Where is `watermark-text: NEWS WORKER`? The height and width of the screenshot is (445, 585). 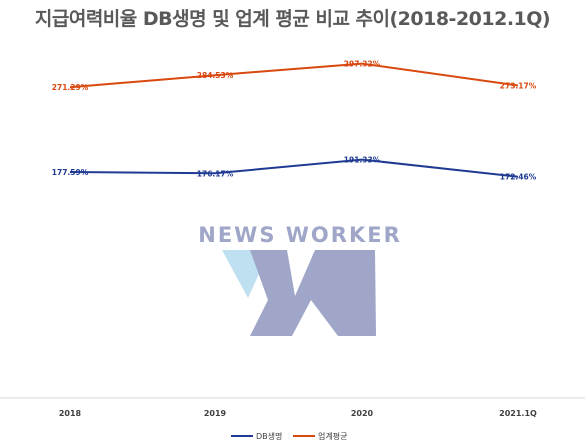
watermark-text: NEWS WORKER is located at coordinates (300, 235).